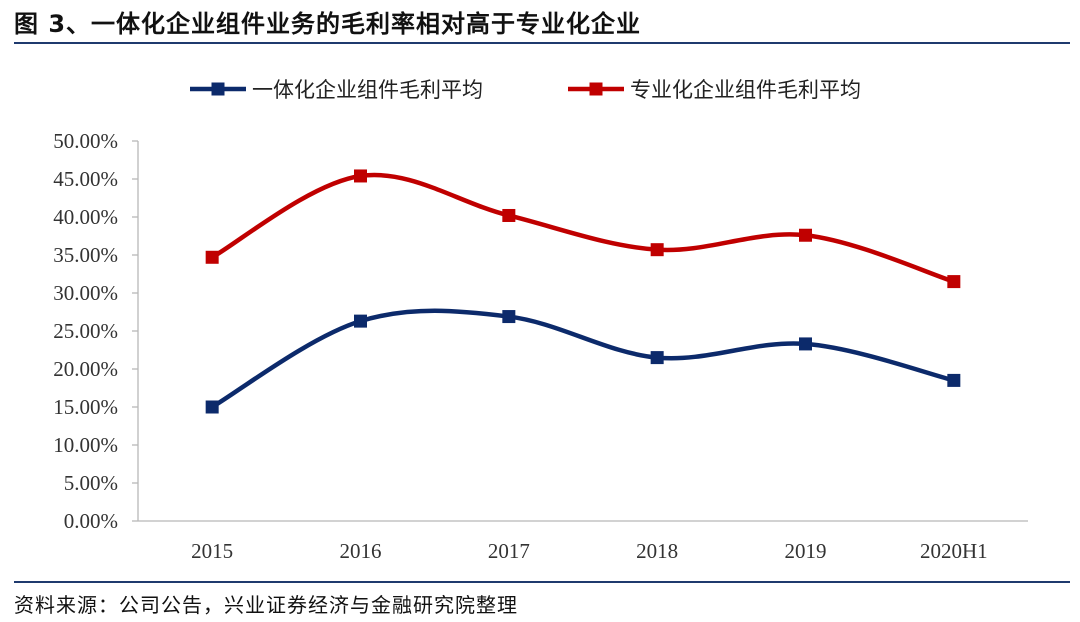  I want to click on x-axis: 2015 2016 2017 2018 2019 2020H1, so click(583, 541).